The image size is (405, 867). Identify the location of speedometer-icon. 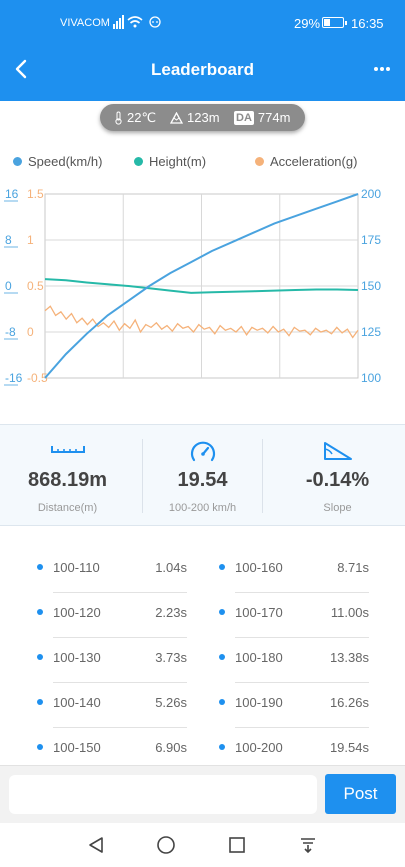
(202, 452).